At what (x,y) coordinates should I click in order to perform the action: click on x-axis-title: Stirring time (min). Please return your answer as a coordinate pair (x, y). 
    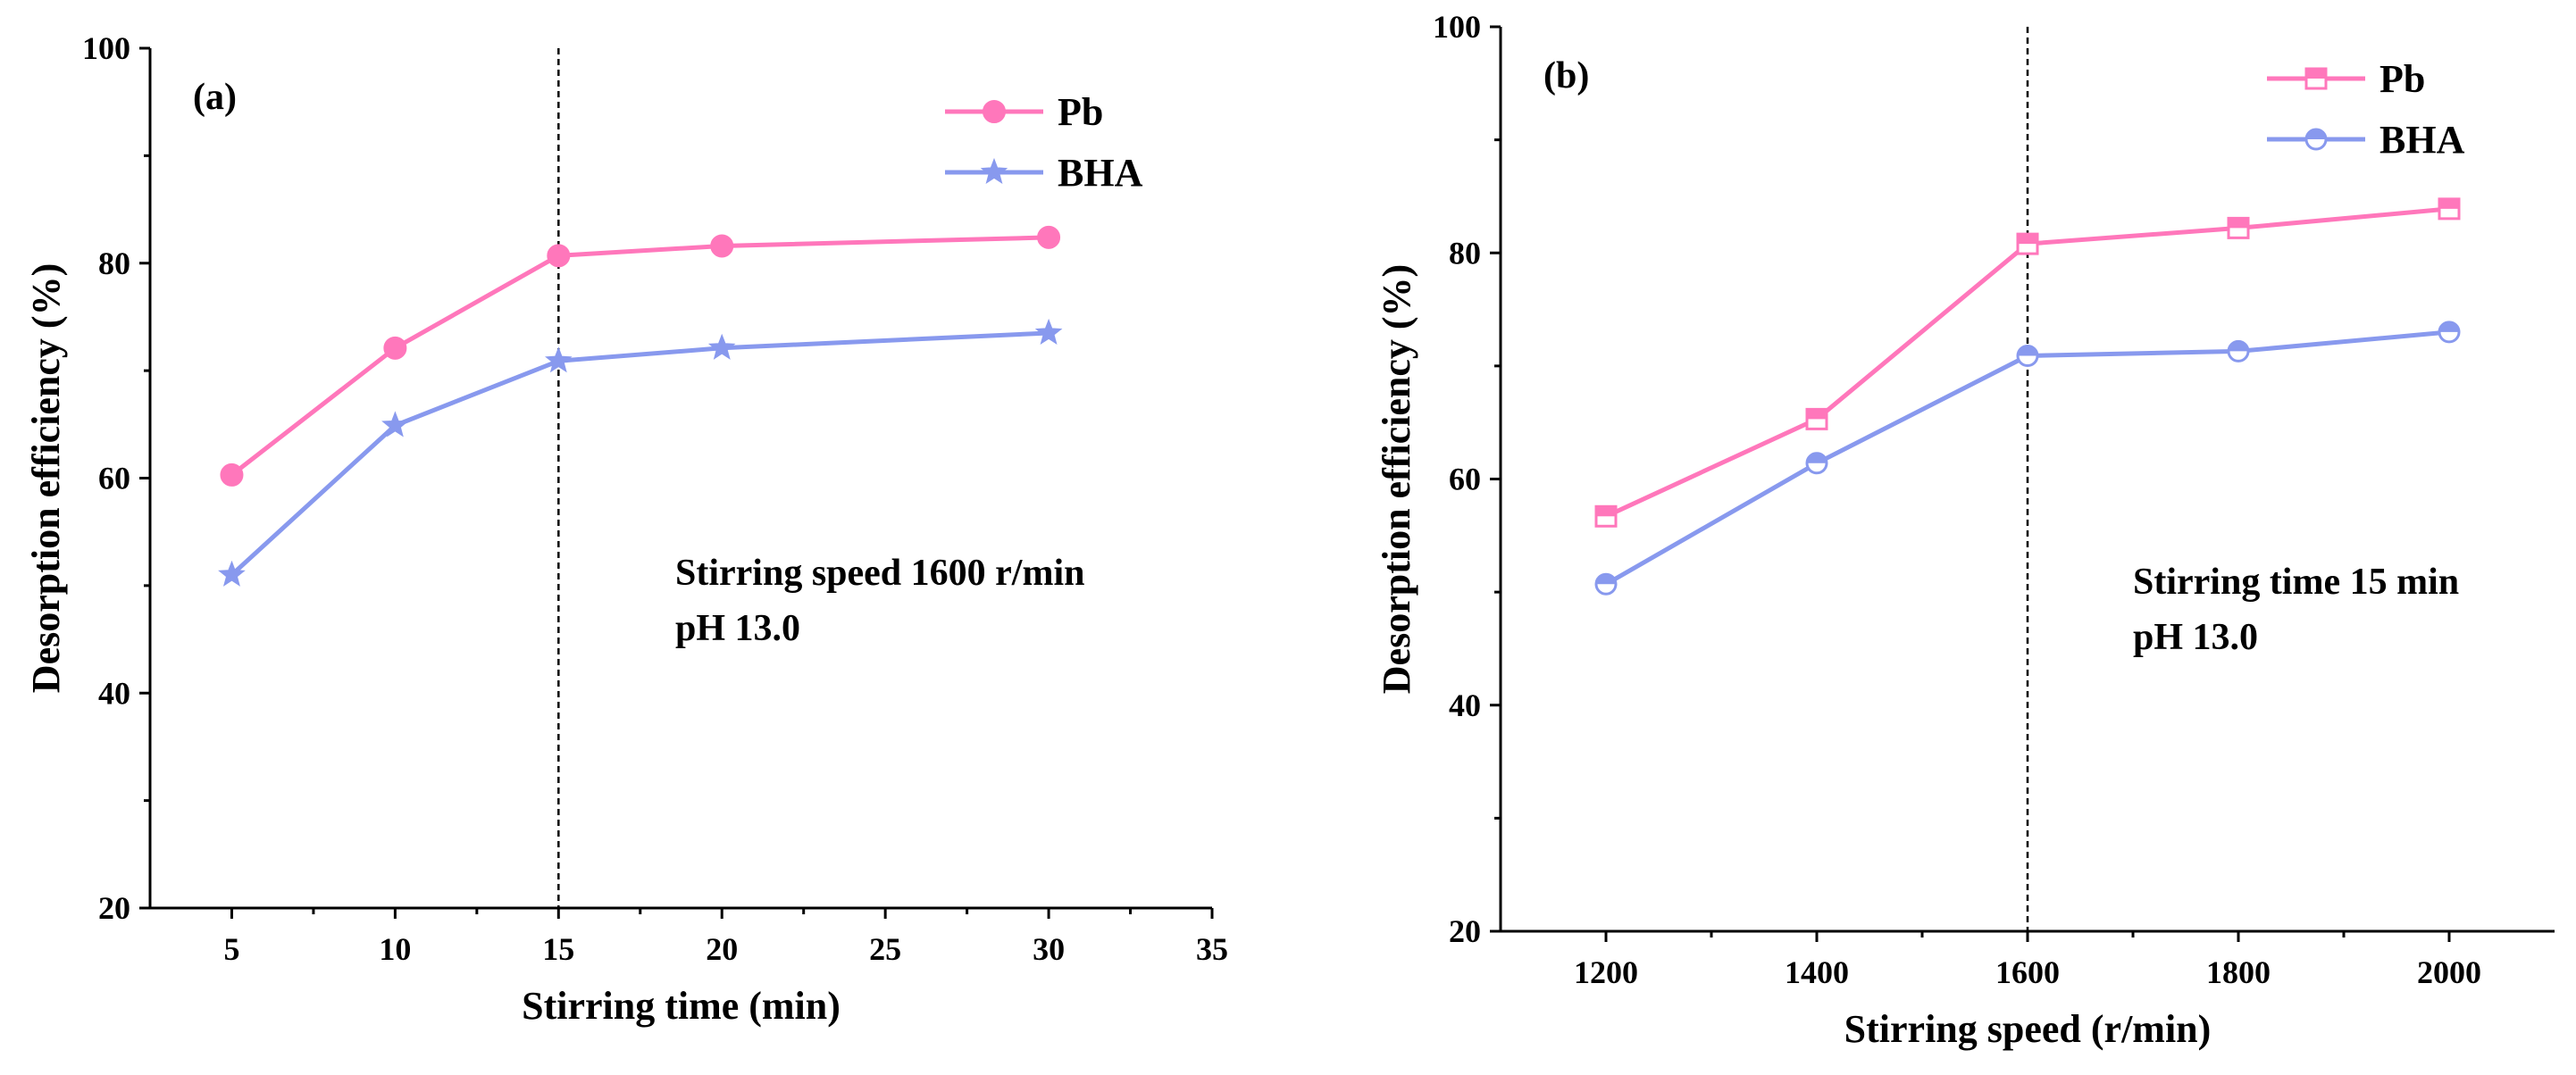
    Looking at the image, I should click on (682, 1006).